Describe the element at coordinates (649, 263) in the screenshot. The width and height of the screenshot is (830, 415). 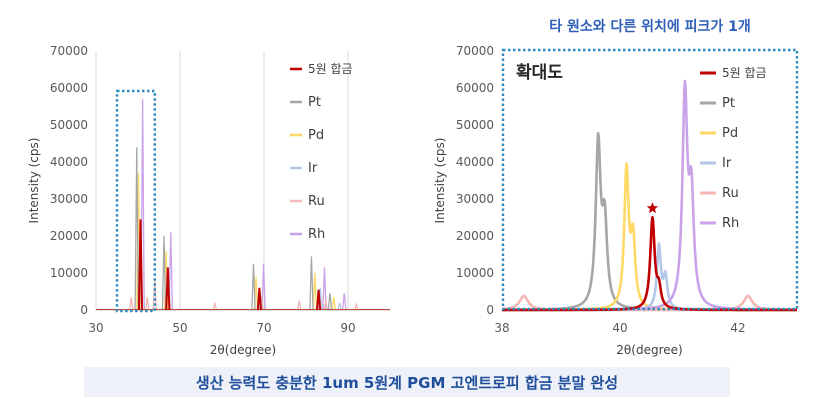
I see `series-line-5원 합금` at that location.